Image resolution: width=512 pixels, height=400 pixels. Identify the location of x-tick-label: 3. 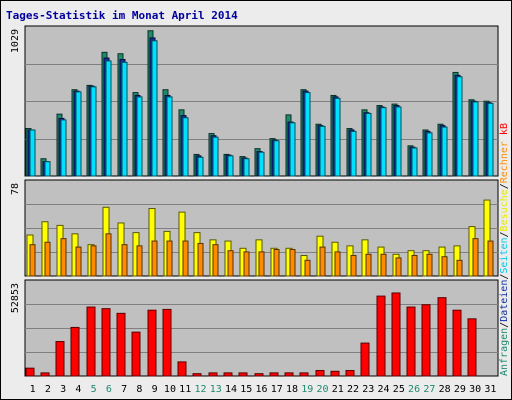
(63, 389).